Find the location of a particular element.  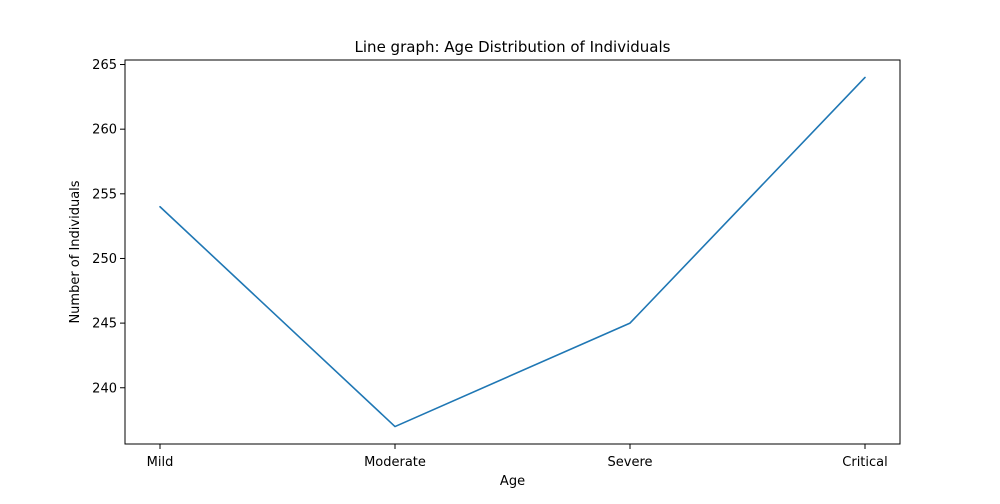

y-tick-label: 245 is located at coordinates (104, 324).